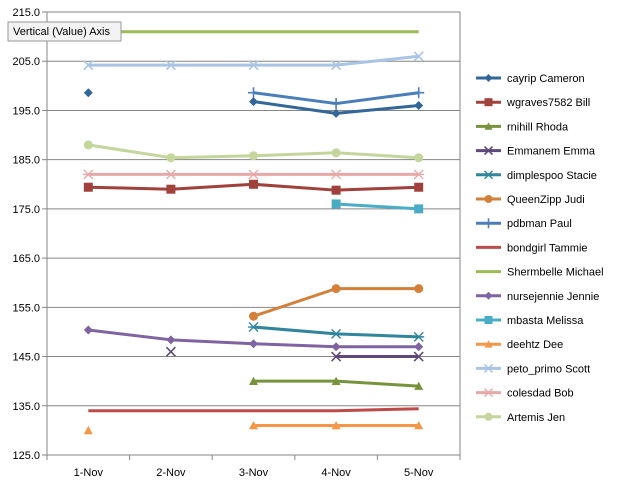 The width and height of the screenshot is (621, 488). What do you see at coordinates (536, 418) in the screenshot?
I see `legend-label: Artemis Jen` at bounding box center [536, 418].